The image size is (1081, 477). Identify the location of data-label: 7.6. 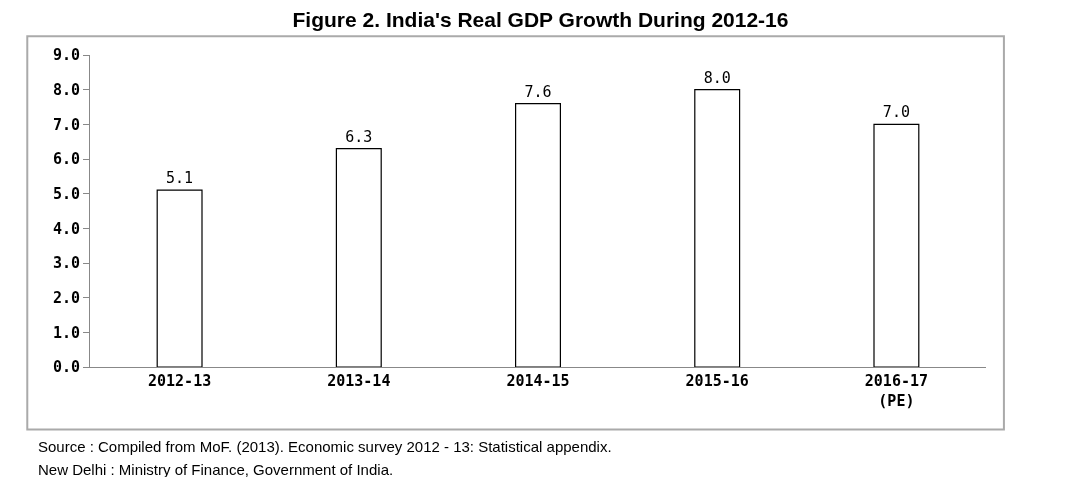
(538, 91).